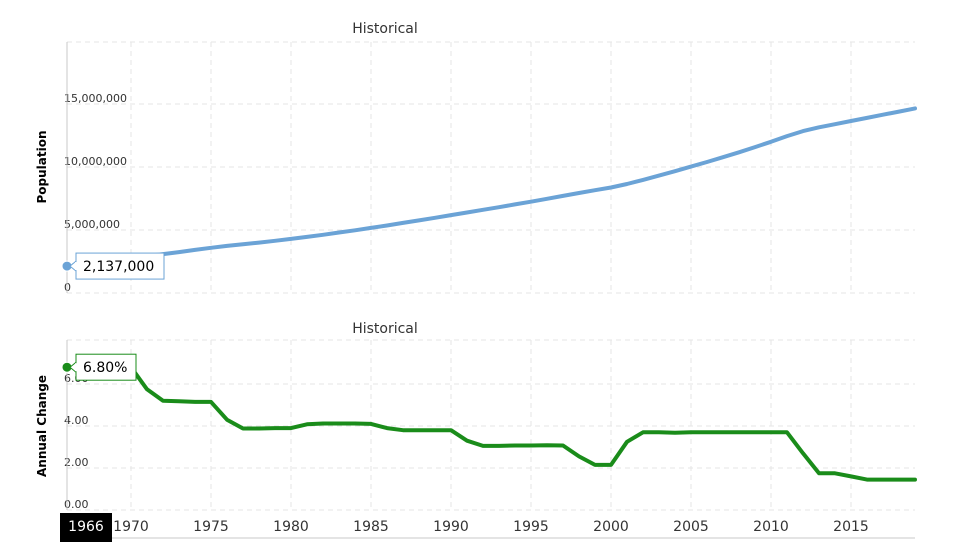 Image resolution: width=970 pixels, height=542 pixels. What do you see at coordinates (531, 527) in the screenshot?
I see `x-tick-label: 1995` at bounding box center [531, 527].